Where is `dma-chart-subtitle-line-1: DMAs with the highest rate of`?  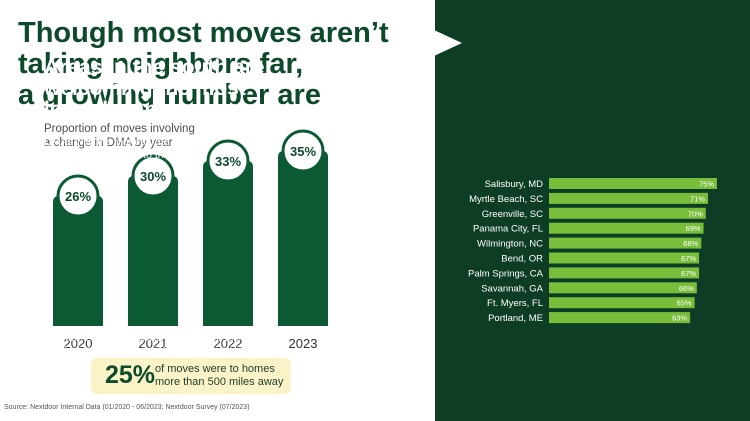
dma-chart-subtitle-line-1: DMAs with the highest rate of is located at coordinates (113, 142).